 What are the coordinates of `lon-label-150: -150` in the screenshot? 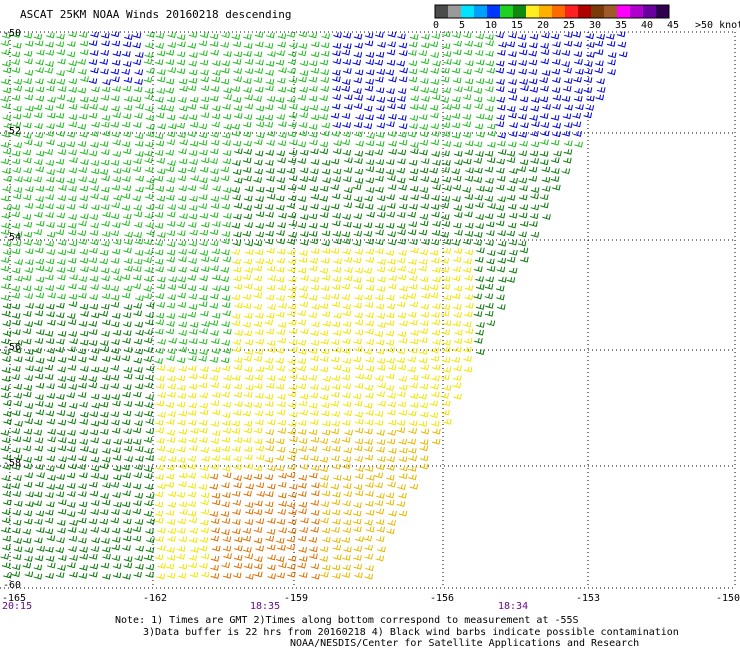 It's located at (728, 598).